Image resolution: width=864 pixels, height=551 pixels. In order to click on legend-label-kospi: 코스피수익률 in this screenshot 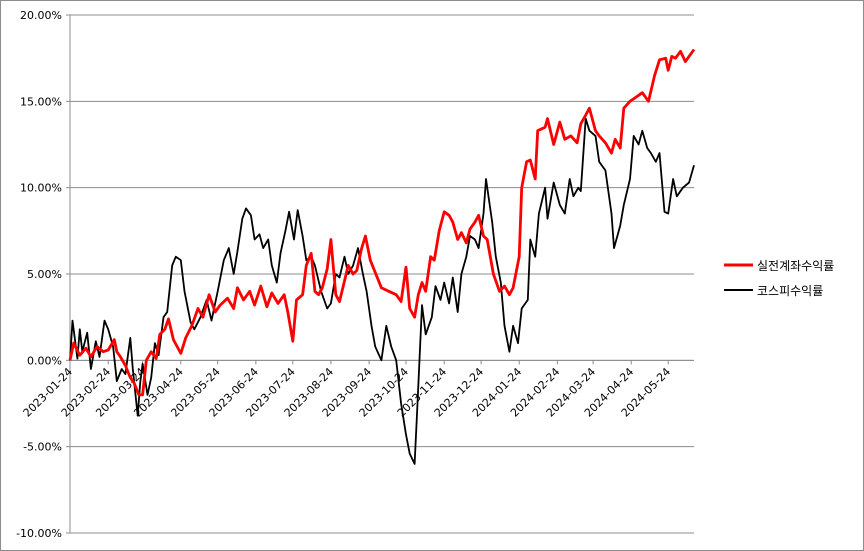, I will do `click(790, 291)`.